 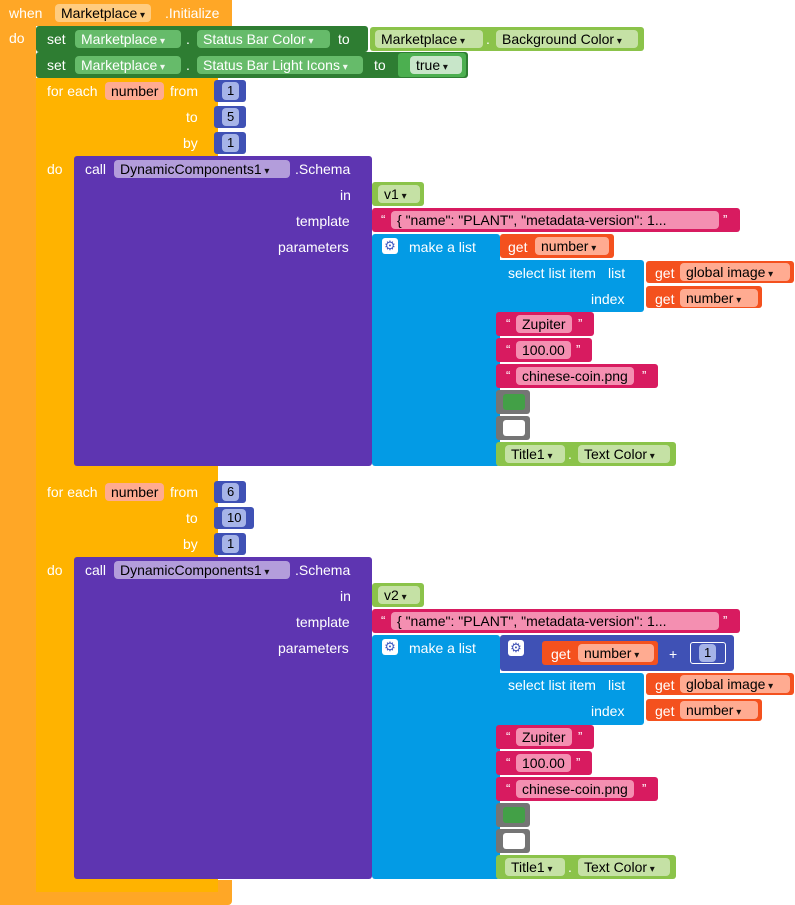 What do you see at coordinates (567, 39) in the screenshot?
I see `getter-property-dropdown: Background Color` at bounding box center [567, 39].